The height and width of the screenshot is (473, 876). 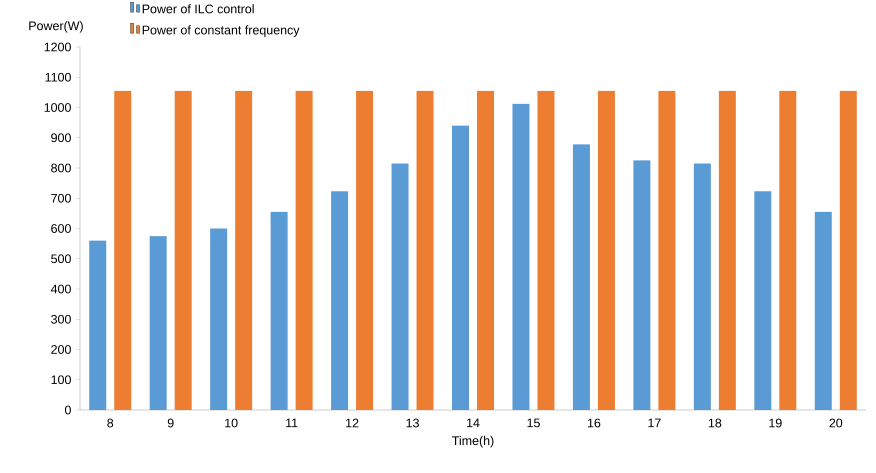 What do you see at coordinates (56, 27) in the screenshot?
I see `y-axis-title: Power(W)` at bounding box center [56, 27].